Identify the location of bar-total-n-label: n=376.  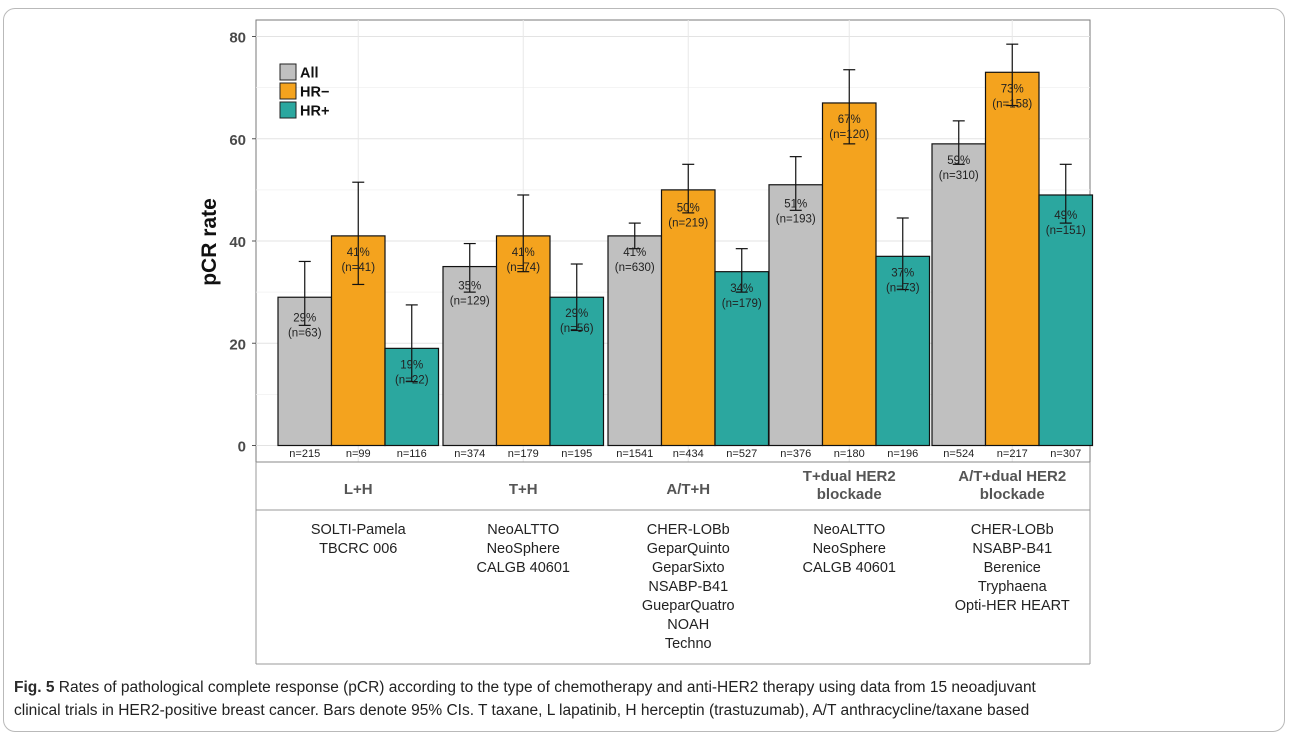
(795, 454).